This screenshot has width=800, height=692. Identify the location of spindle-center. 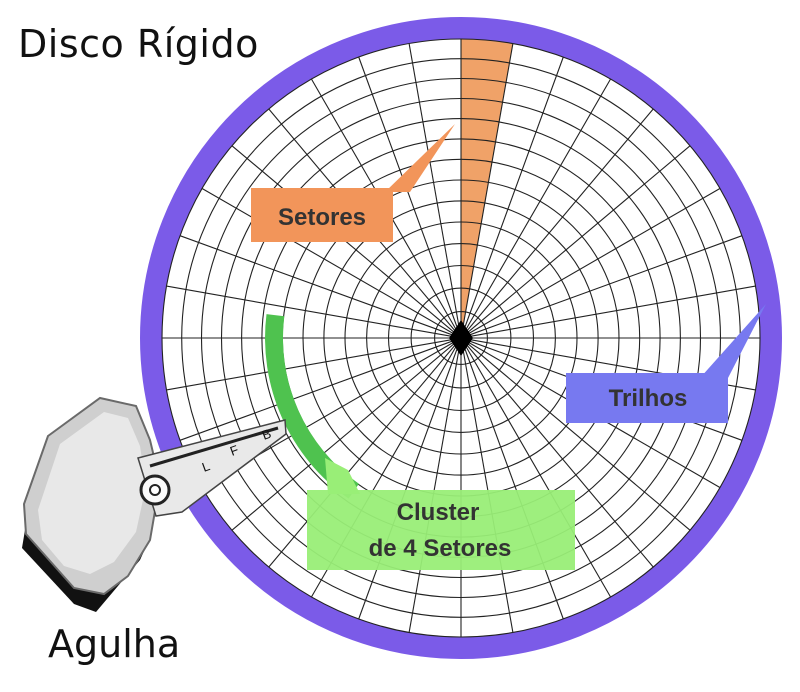
(461, 338).